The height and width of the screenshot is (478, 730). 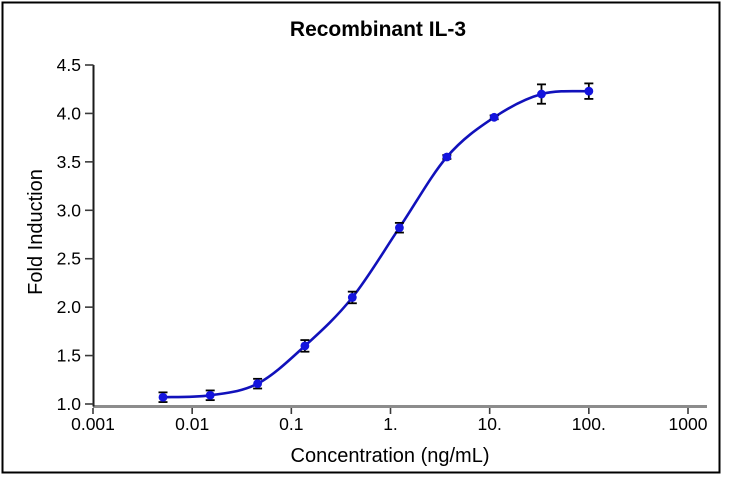 I want to click on x-tick-label: 0.01, so click(x=192, y=424).